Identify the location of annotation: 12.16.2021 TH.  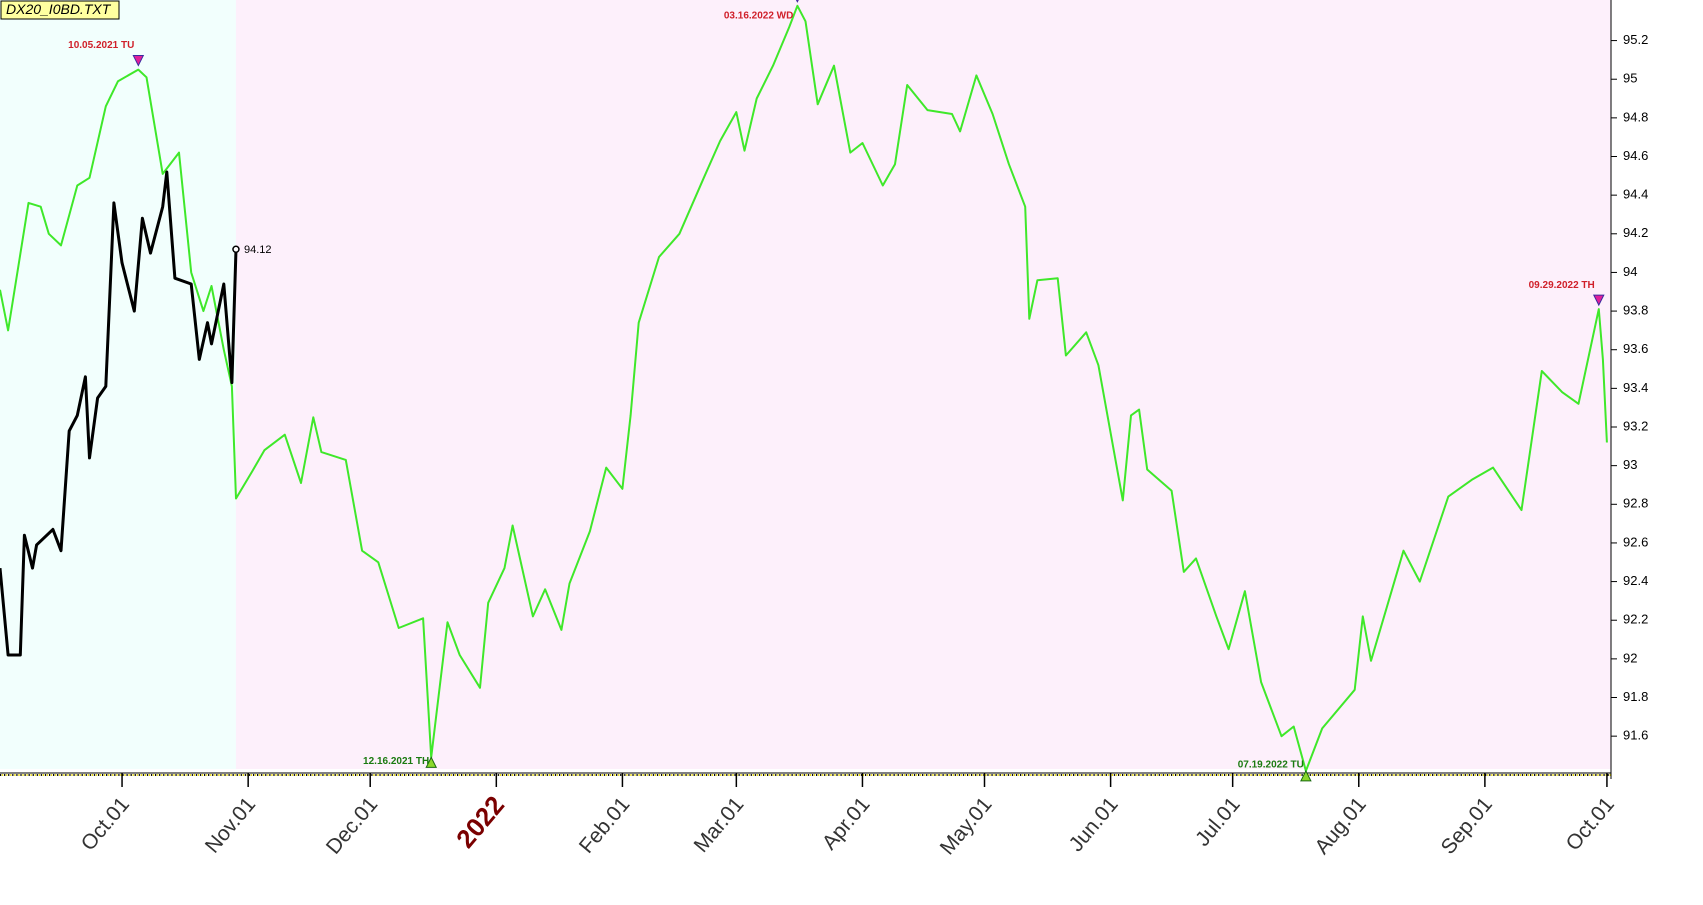
(396, 761).